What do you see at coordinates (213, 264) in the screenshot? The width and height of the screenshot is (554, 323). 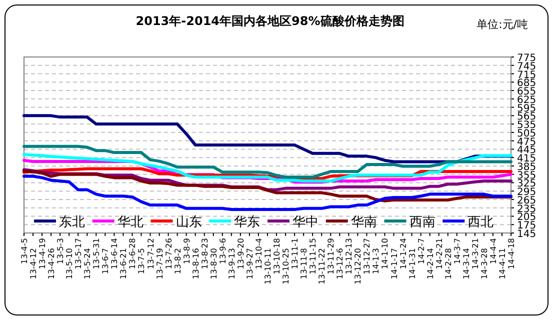 I see `x-tick-label: 13-8-30` at bounding box center [213, 264].